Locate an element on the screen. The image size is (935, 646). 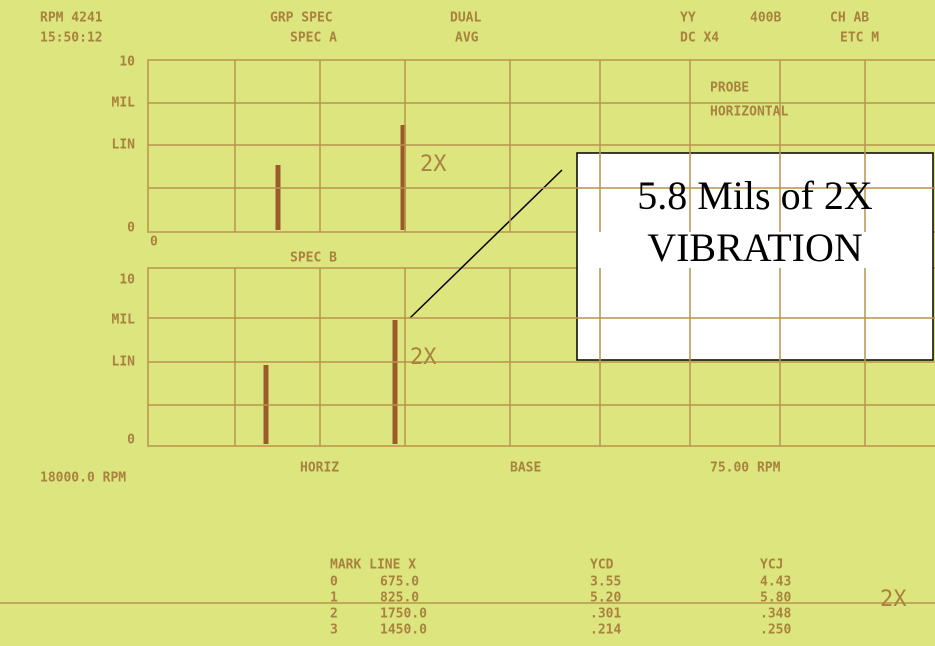
footer-text: BASE is located at coordinates (525, 468).